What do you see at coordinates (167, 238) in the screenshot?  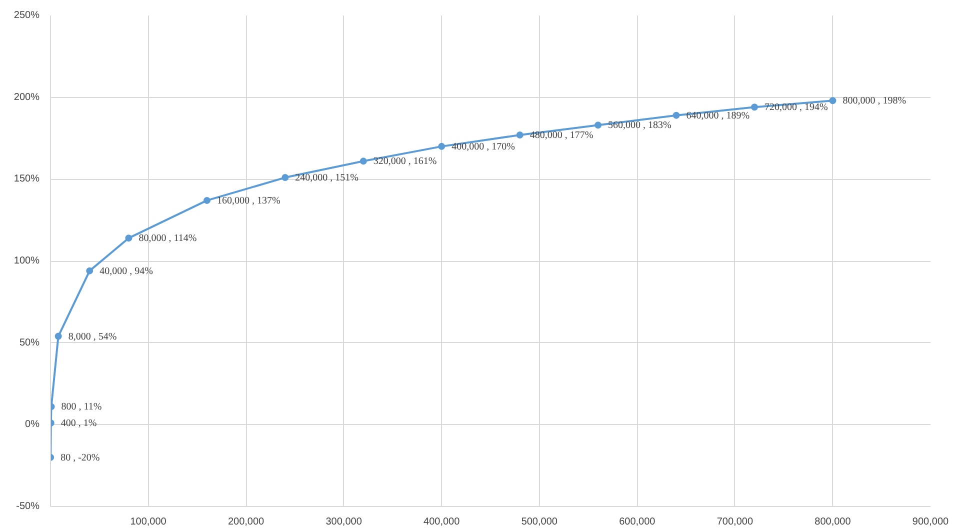 I see `data-label: 80,000 , 114%` at bounding box center [167, 238].